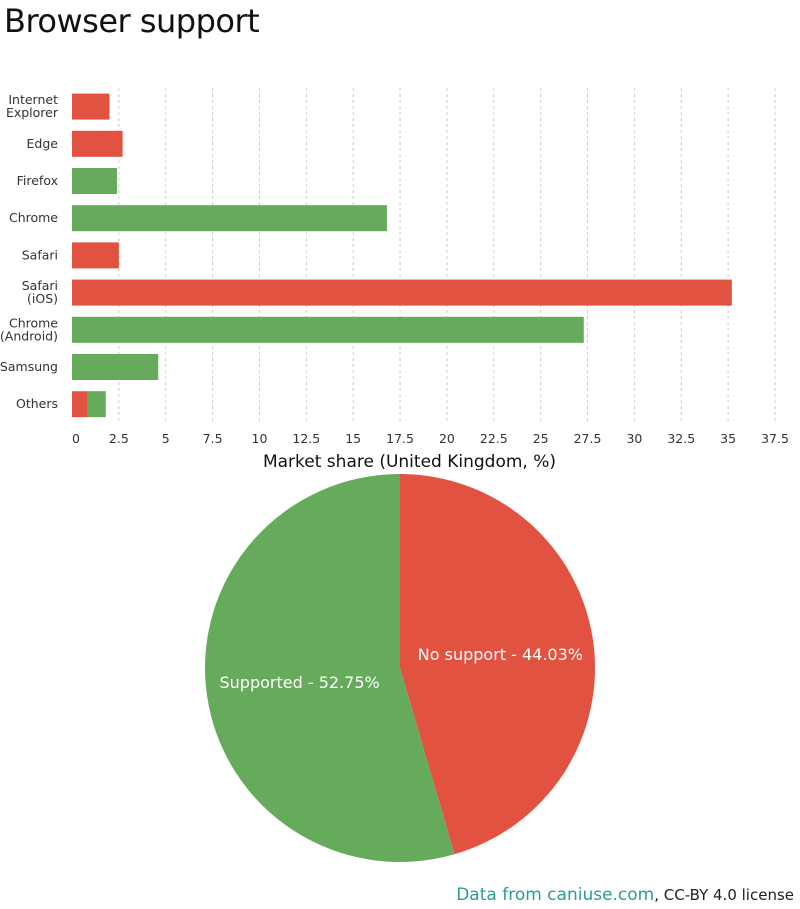 The width and height of the screenshot is (800, 909). I want to click on x-tick-label: 15, so click(353, 438).